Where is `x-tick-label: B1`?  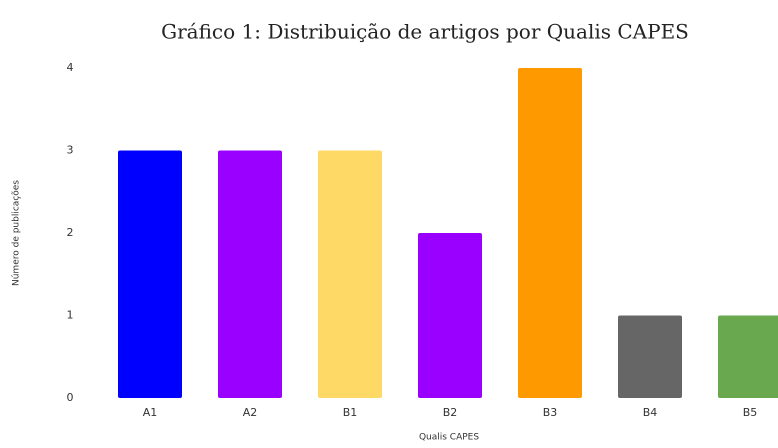 x-tick-label: B1 is located at coordinates (350, 412).